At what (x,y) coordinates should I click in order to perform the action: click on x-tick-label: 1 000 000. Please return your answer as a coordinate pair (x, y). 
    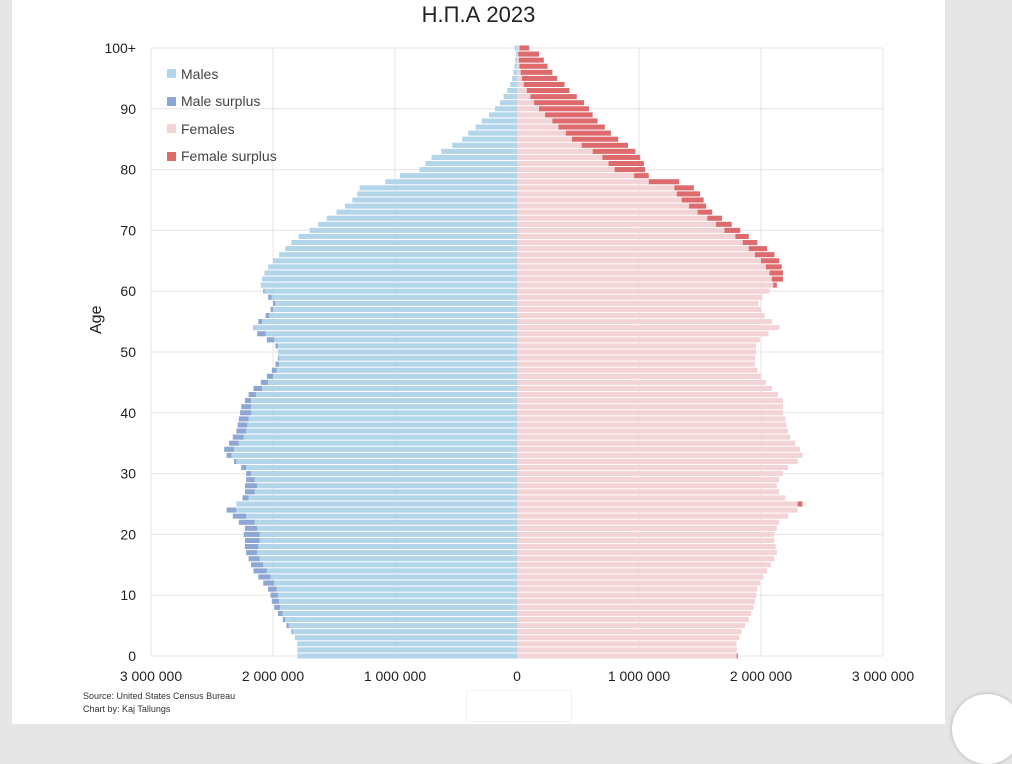
    Looking at the image, I should click on (395, 676).